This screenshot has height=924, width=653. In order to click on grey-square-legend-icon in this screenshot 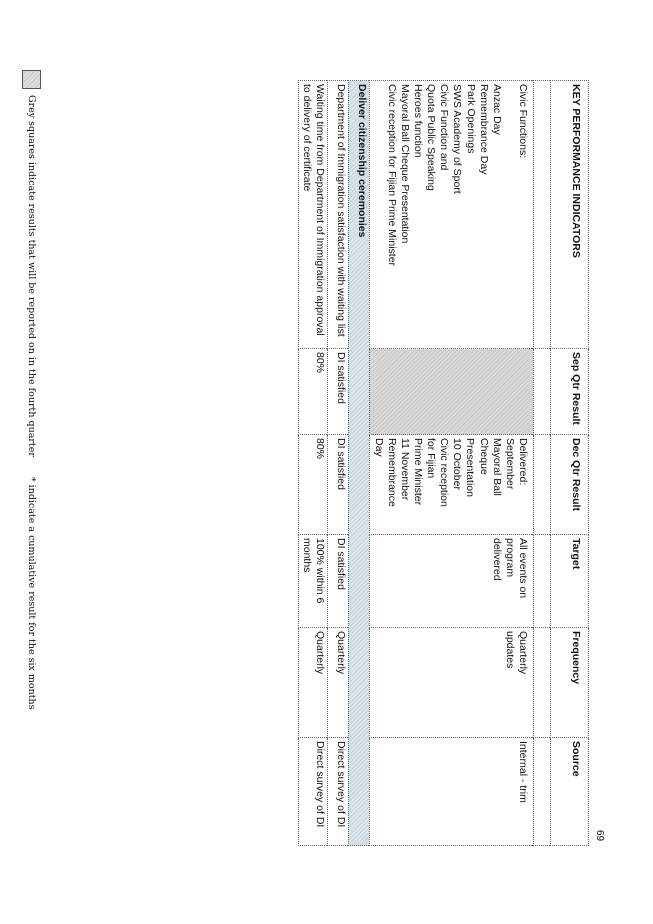, I will do `click(31, 79)`.